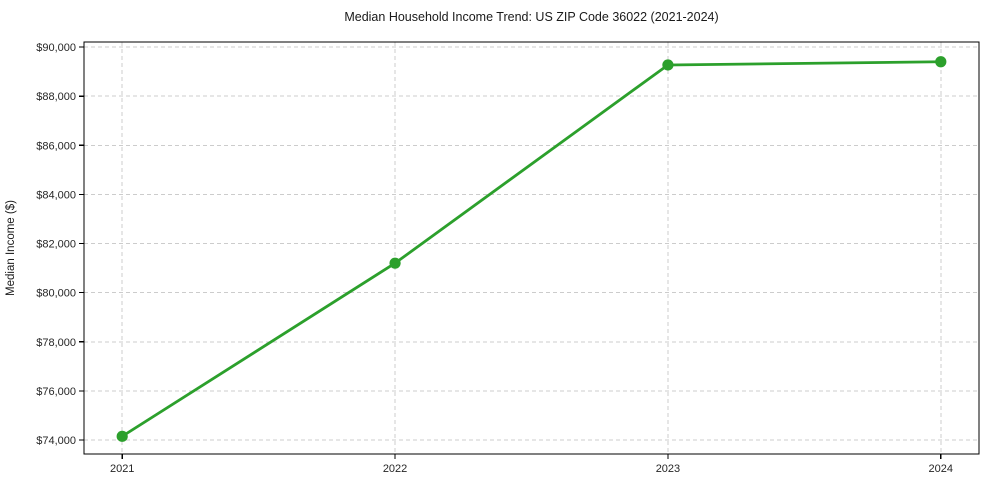  I want to click on y-axis-label: Median Income ($), so click(11, 248).